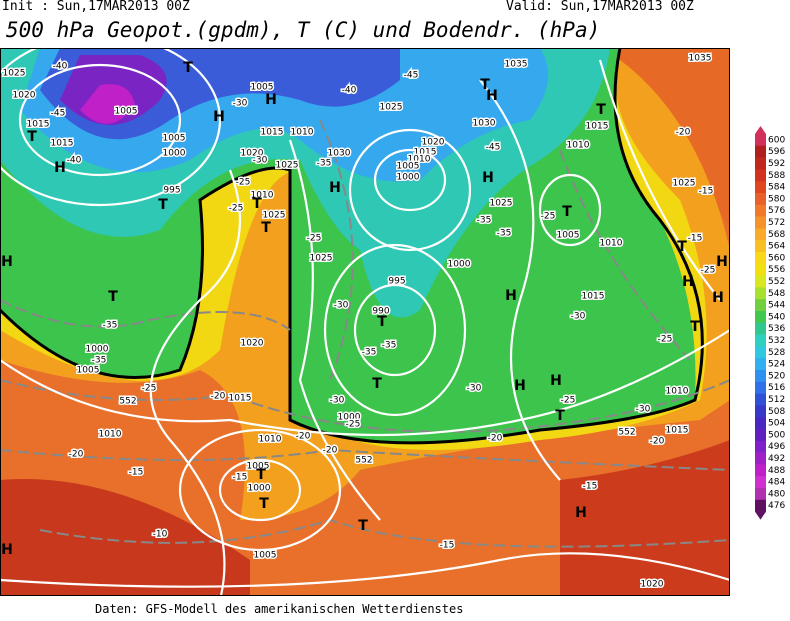  I want to click on color-label: 588, so click(776, 176).